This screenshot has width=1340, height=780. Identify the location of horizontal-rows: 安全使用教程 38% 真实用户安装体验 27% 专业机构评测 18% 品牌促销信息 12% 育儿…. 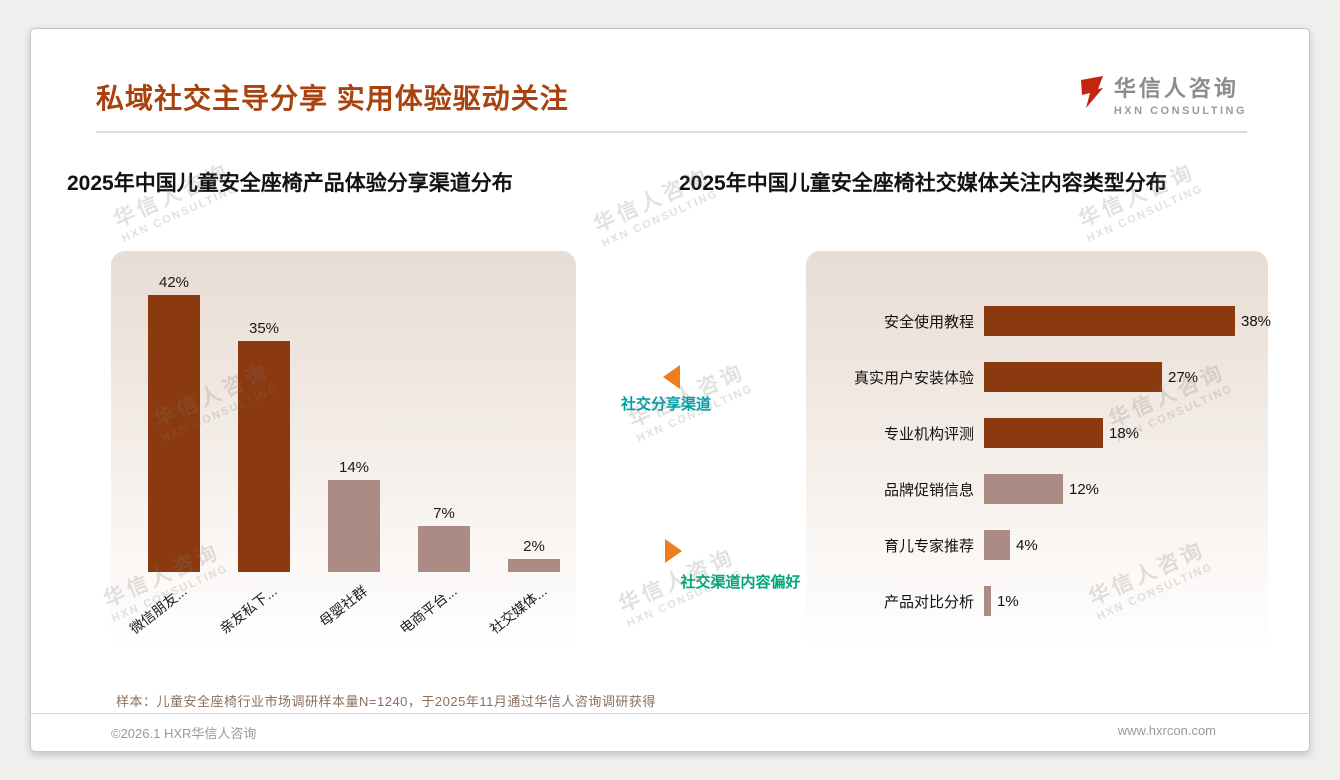
(1047, 461).